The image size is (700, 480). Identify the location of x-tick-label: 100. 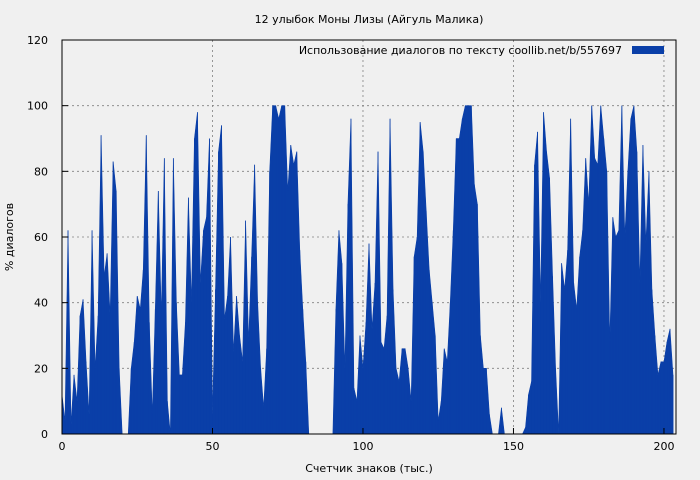
(362, 446).